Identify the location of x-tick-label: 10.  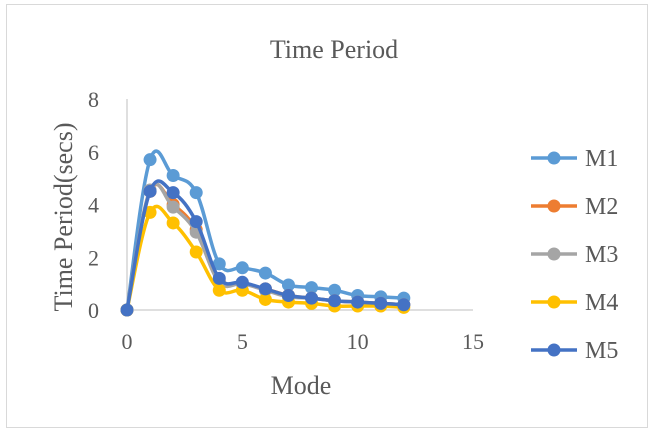
(358, 341).